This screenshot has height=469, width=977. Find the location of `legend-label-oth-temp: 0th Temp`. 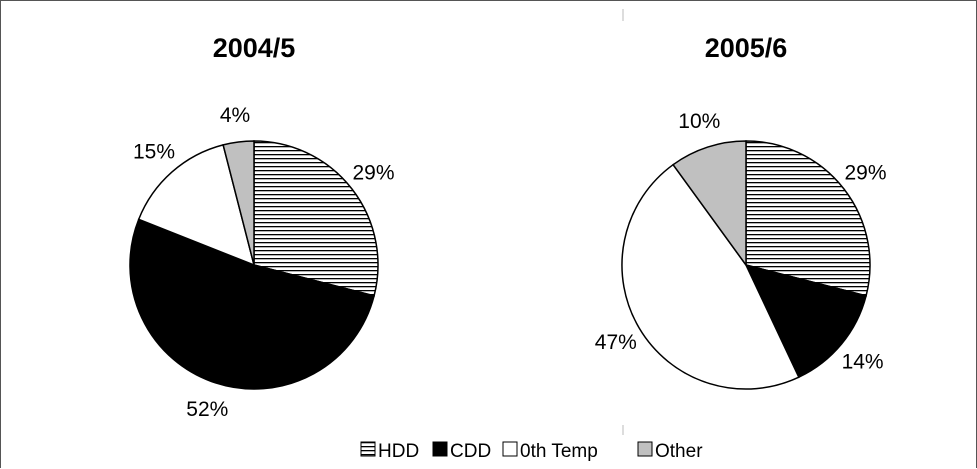

legend-label-oth-temp: 0th Temp is located at coordinates (559, 451).